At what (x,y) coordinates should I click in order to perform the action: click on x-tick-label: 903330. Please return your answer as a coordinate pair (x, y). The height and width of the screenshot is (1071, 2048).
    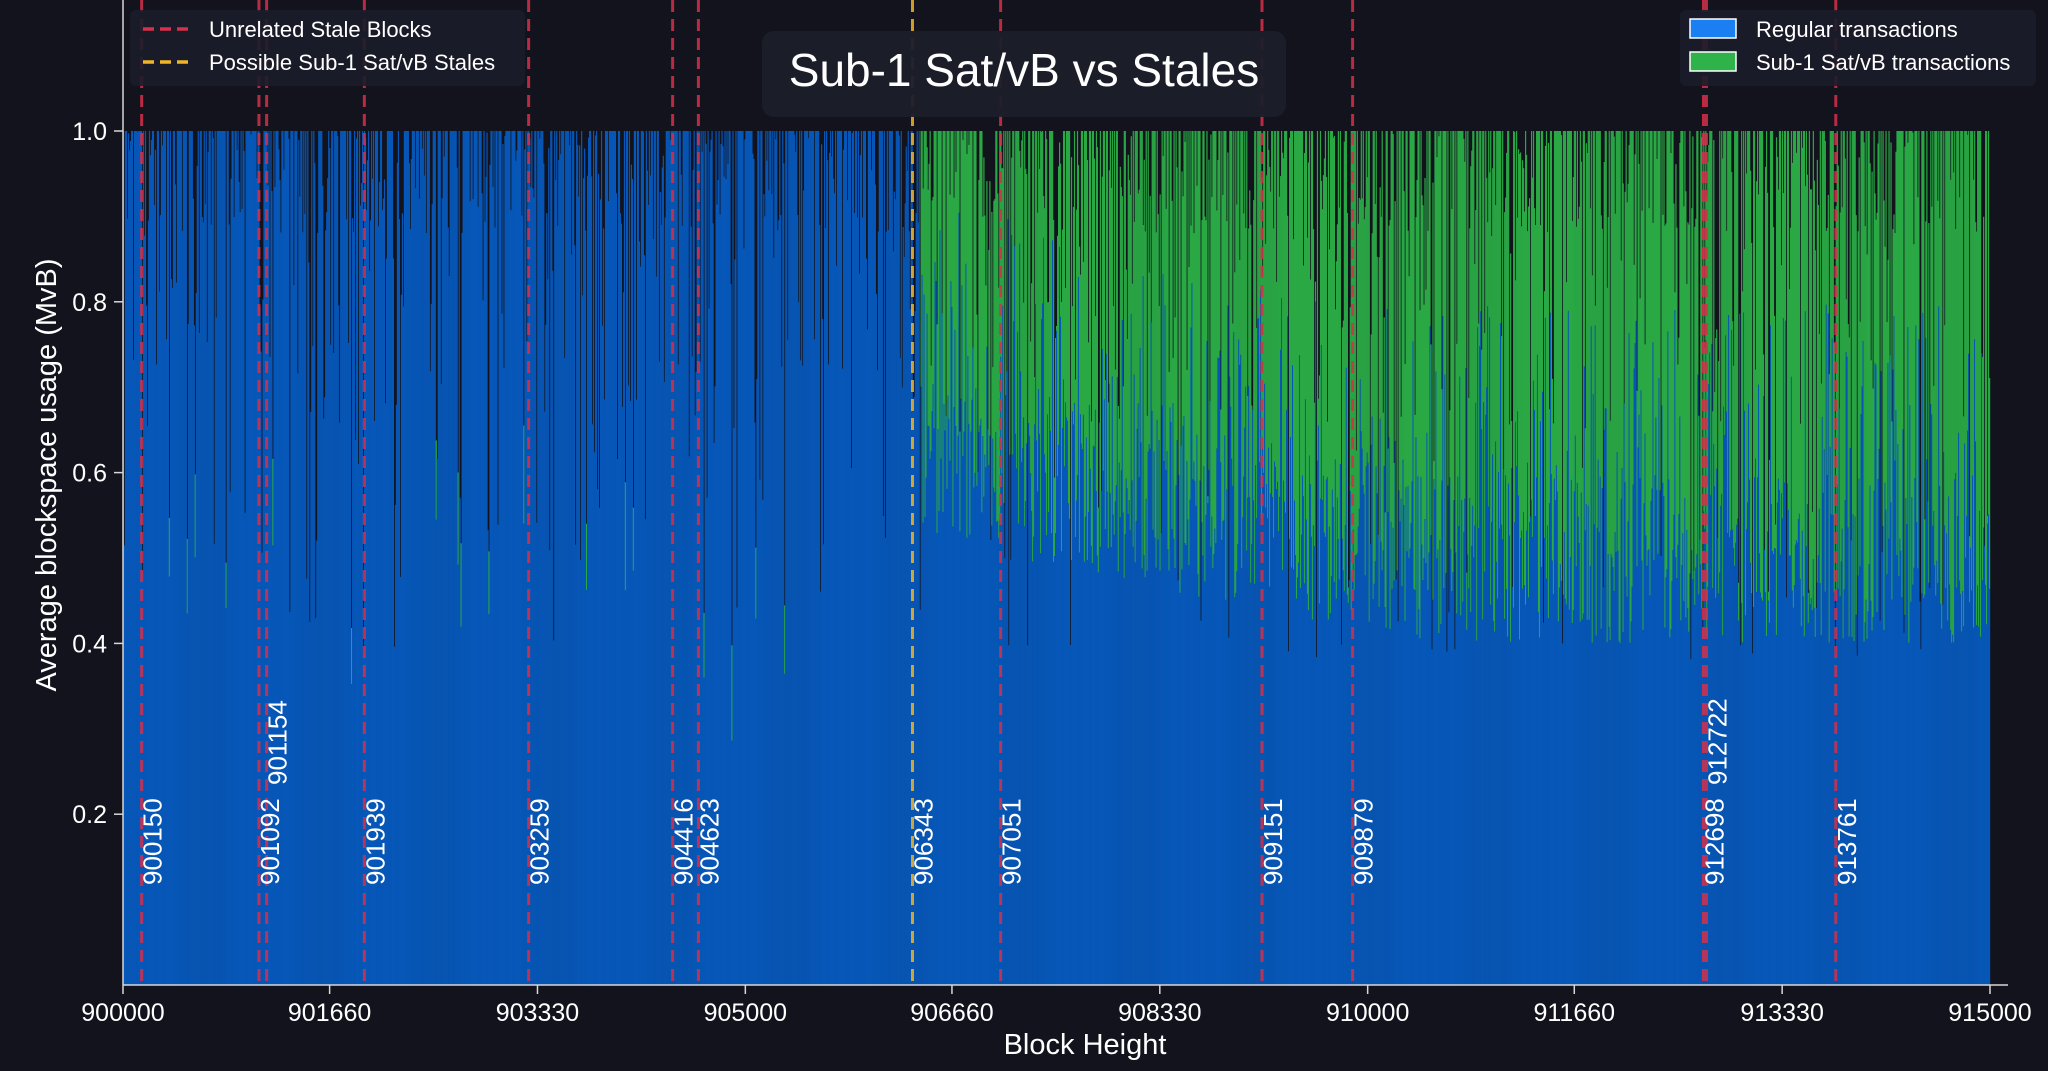
    Looking at the image, I should click on (537, 1013).